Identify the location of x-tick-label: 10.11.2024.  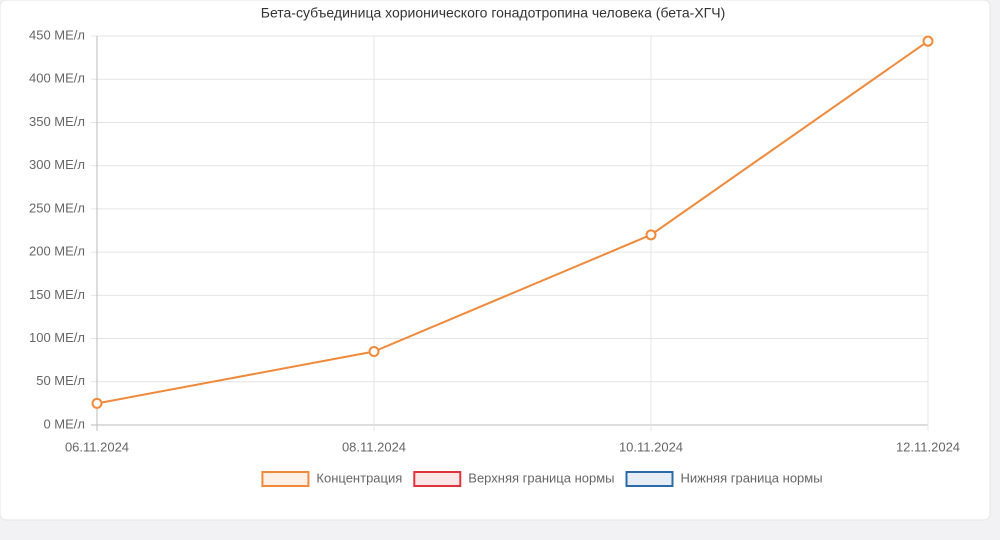
(651, 446).